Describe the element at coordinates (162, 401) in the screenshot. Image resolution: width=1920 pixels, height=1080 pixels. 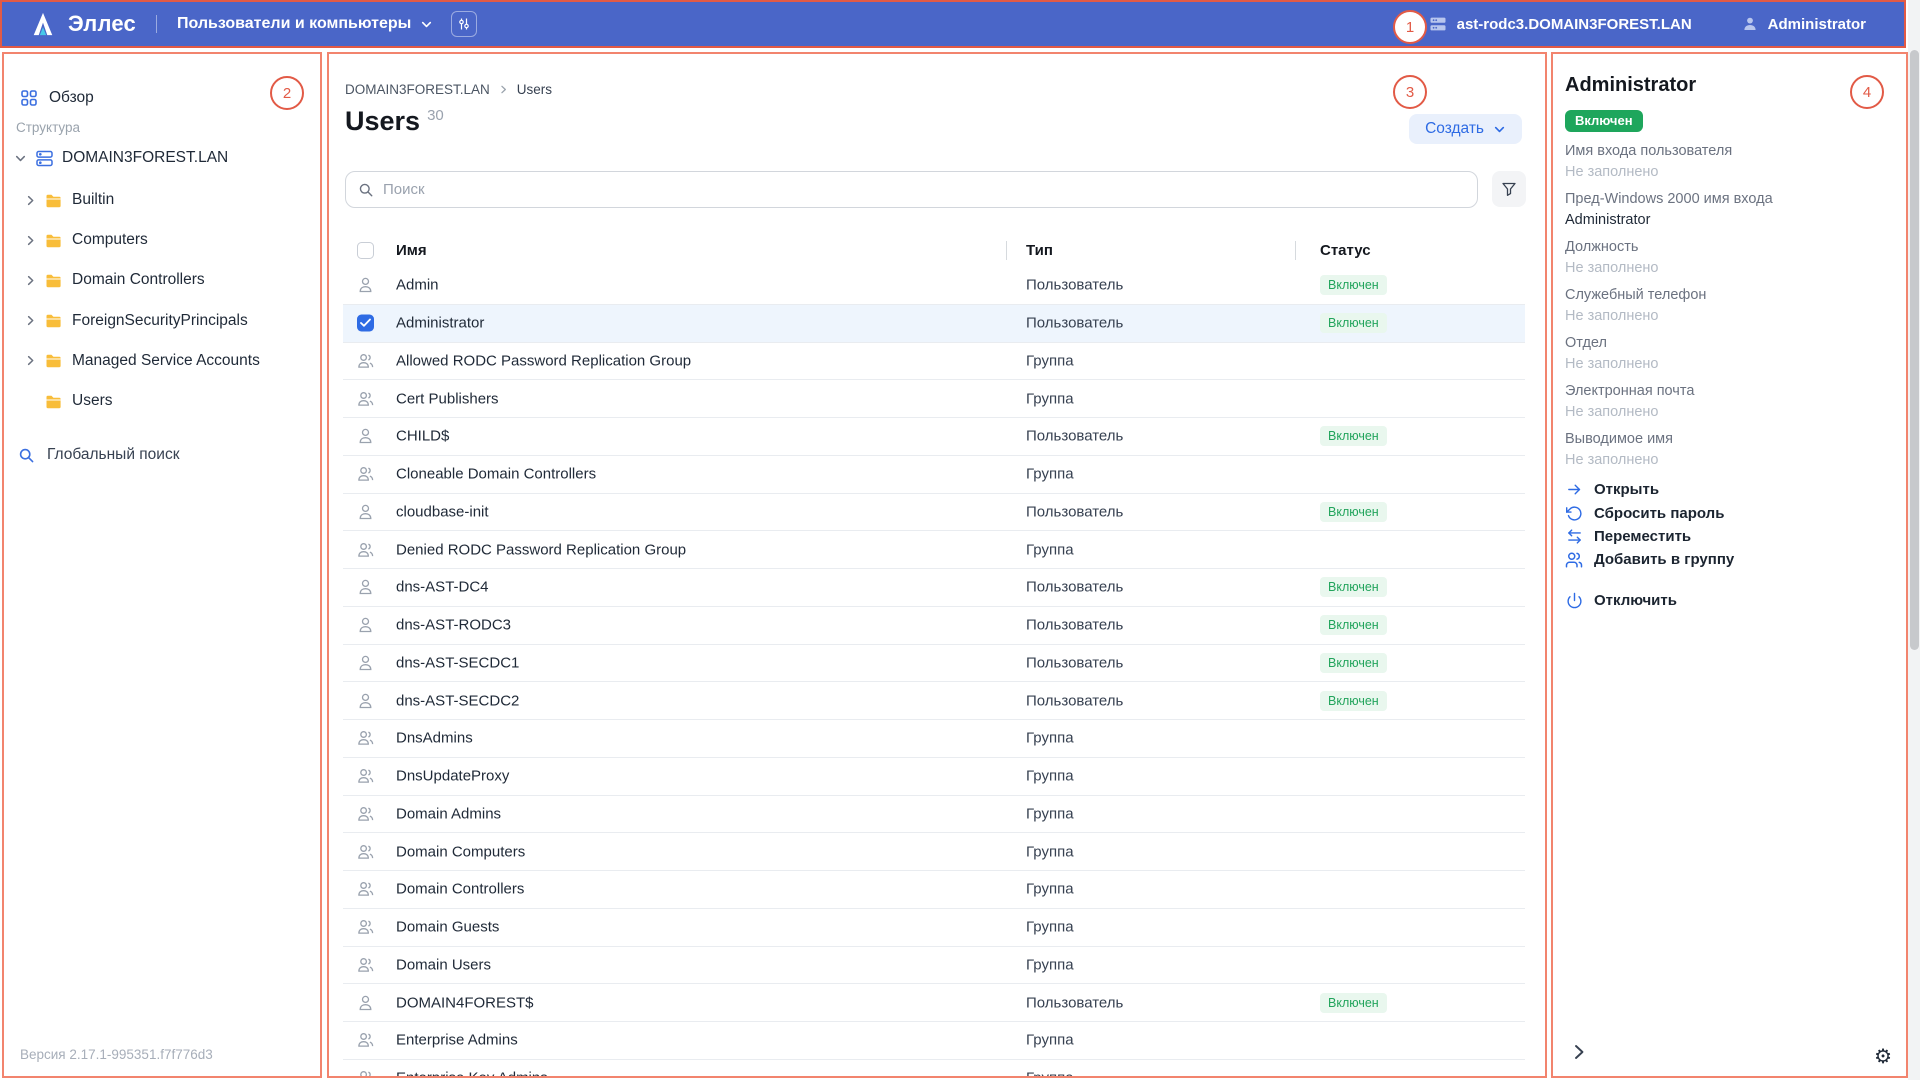
I see `tree-item-users: Users` at that location.